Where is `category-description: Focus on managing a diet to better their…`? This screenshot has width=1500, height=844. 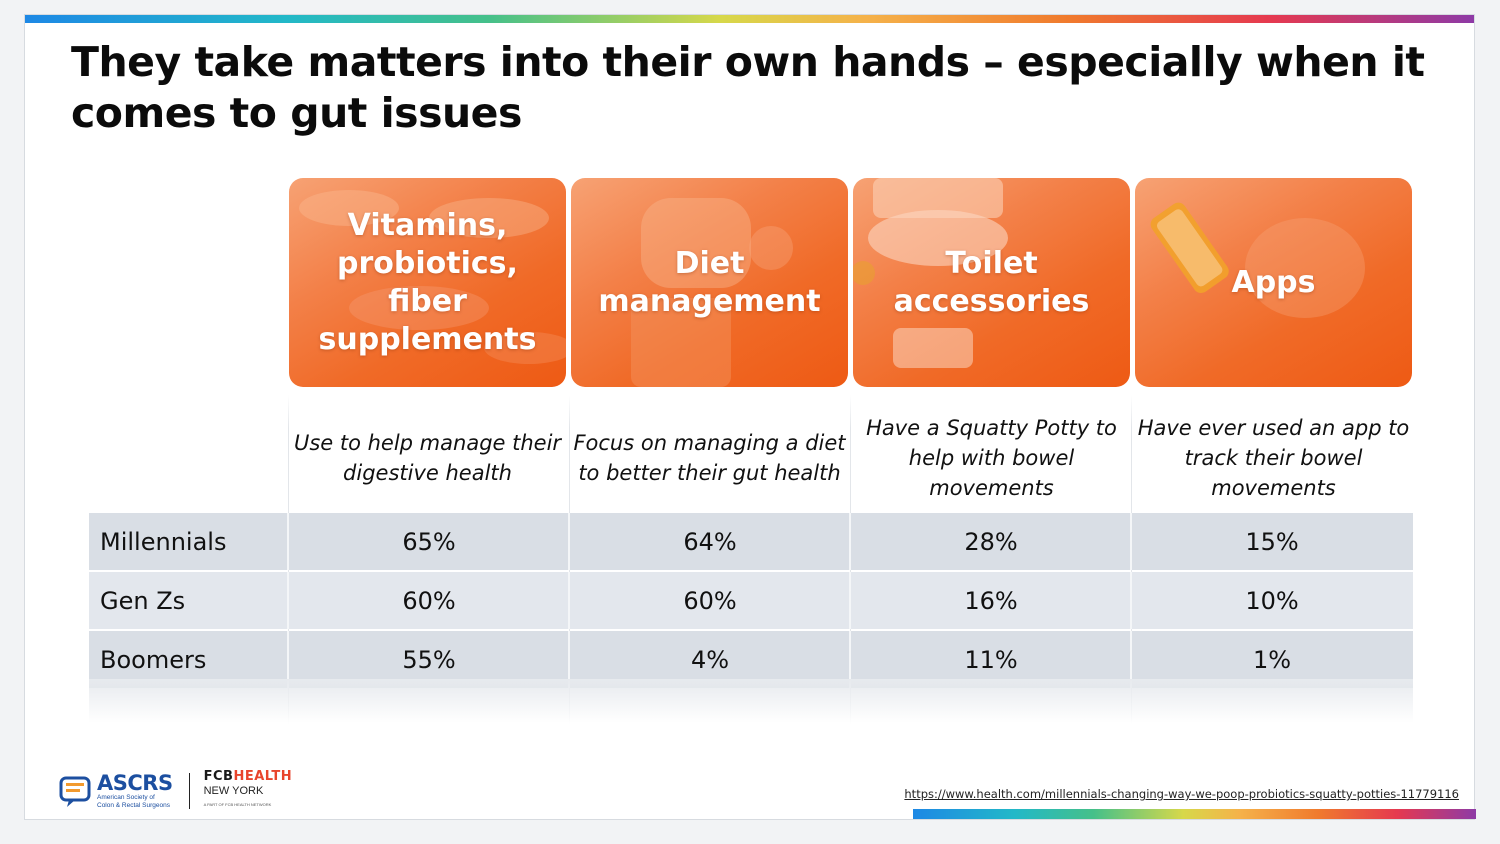
category-description: Focus on managing a diet to better their… is located at coordinates (709, 458).